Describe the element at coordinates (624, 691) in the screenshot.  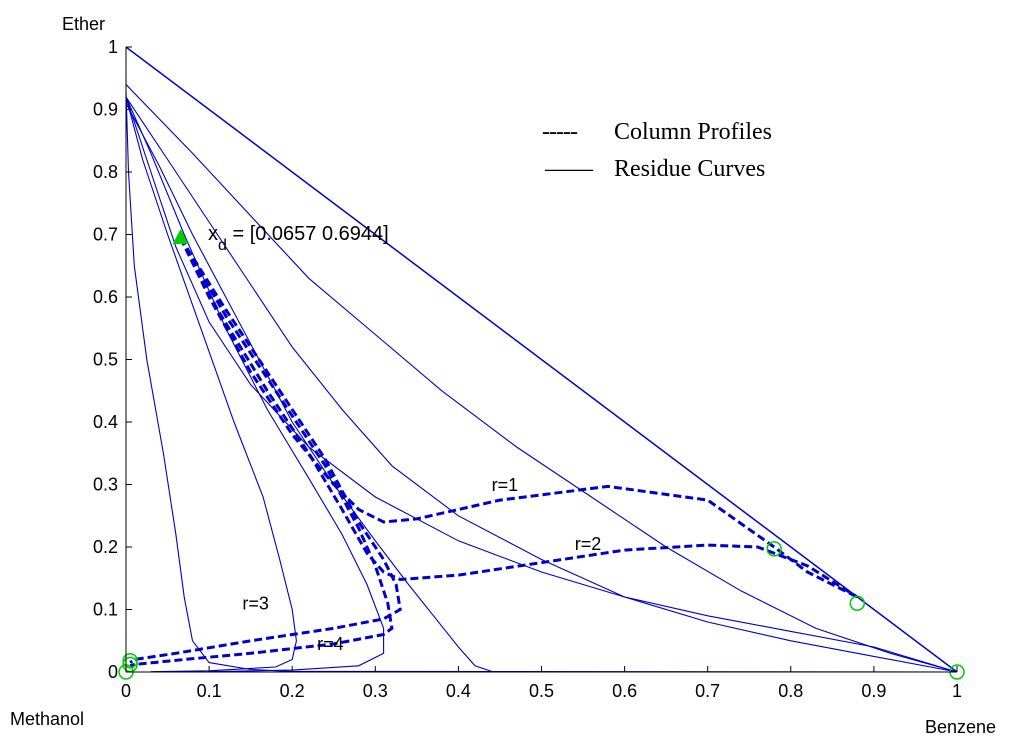
I see `x-tick-label: 0.6` at that location.